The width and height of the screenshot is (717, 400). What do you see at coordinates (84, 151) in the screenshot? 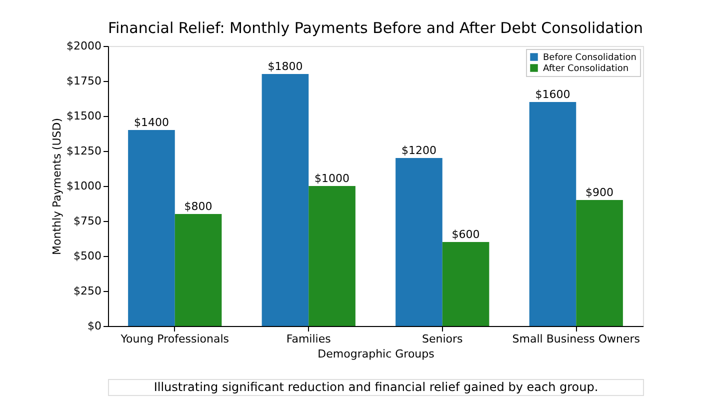
I see `y-tick-label: $1250` at bounding box center [84, 151].